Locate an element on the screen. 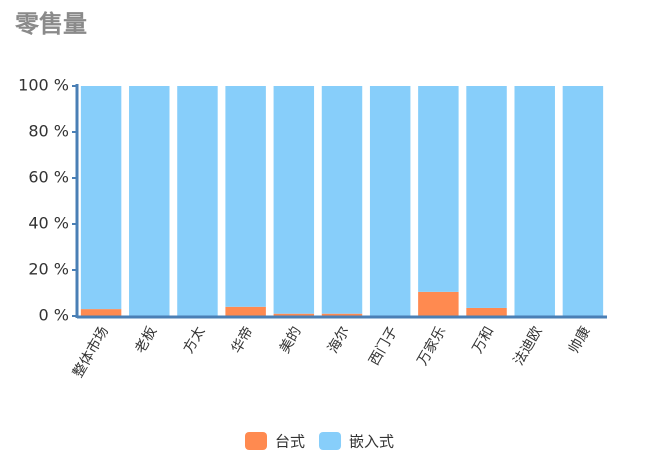  y-tick-label: 20 % is located at coordinates (48, 269).